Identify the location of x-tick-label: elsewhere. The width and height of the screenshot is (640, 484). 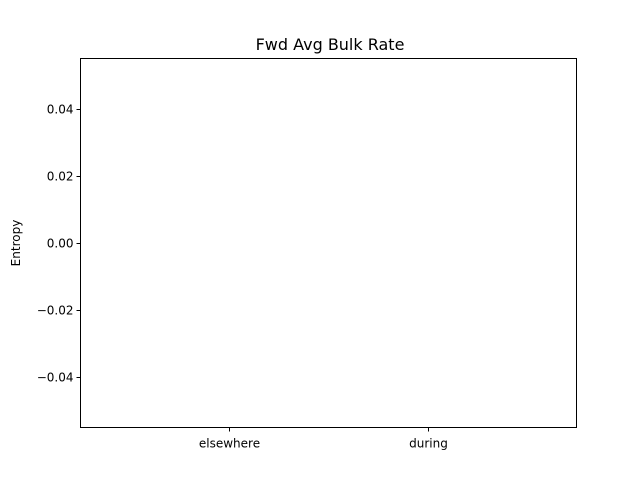
(229, 444).